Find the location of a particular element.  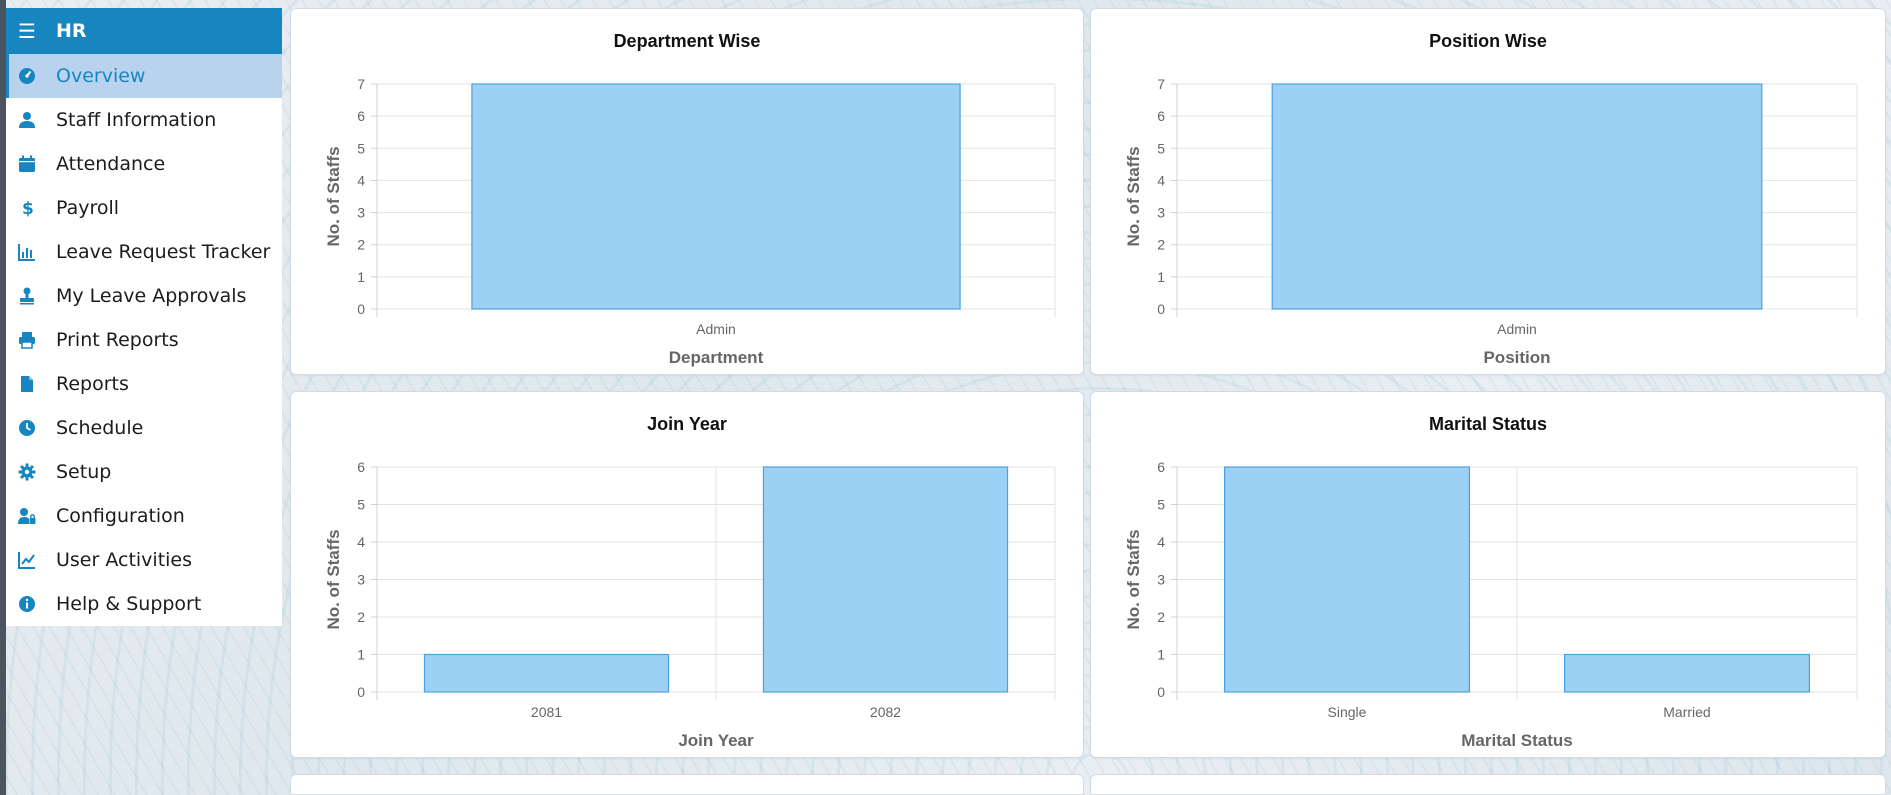

info-icon is located at coordinates (27, 604).